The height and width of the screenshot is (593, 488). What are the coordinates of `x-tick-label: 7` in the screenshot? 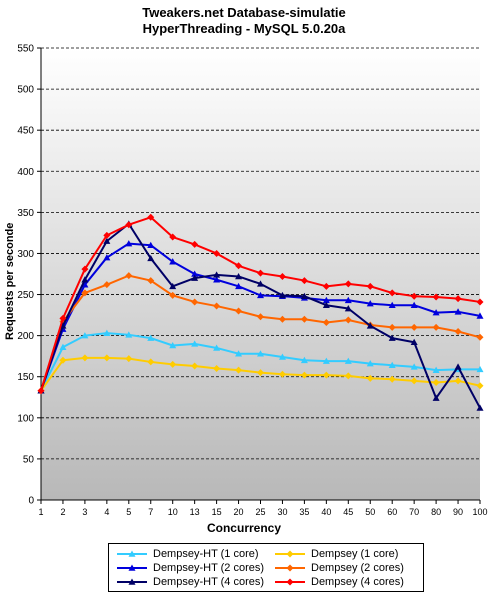 It's located at (150, 512).